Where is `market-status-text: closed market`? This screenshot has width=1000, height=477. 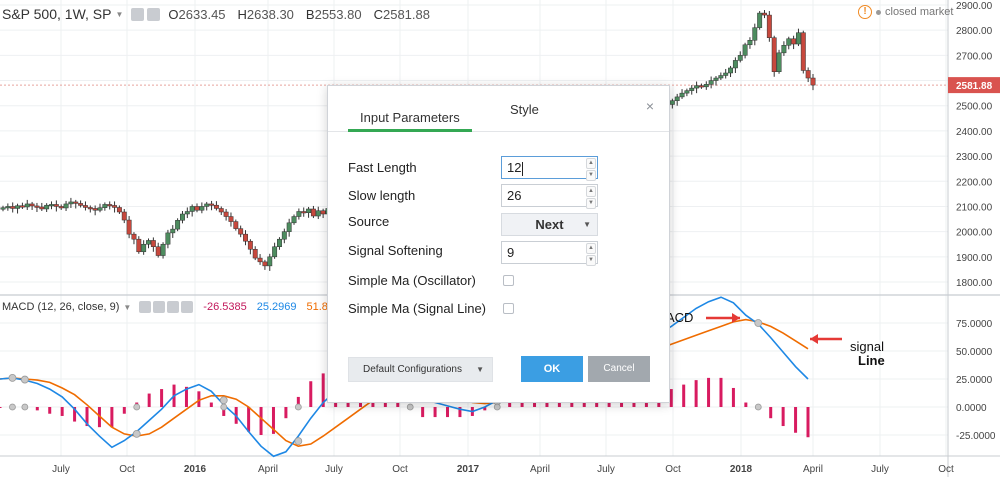 market-status-text: closed market is located at coordinates (919, 12).